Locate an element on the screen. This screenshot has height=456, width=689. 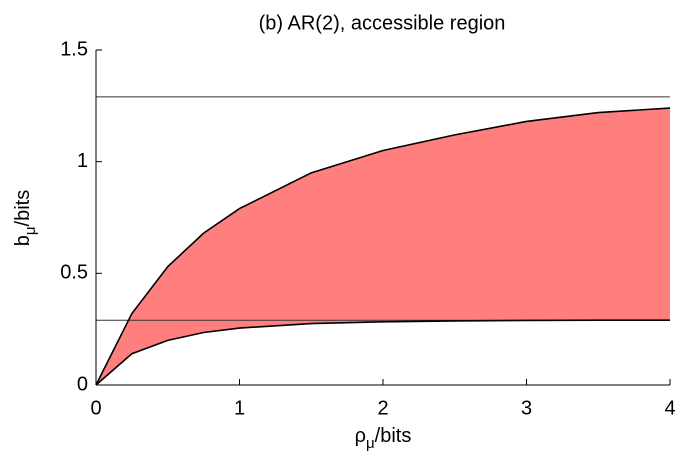
x-tick-label: 1 is located at coordinates (239, 408).